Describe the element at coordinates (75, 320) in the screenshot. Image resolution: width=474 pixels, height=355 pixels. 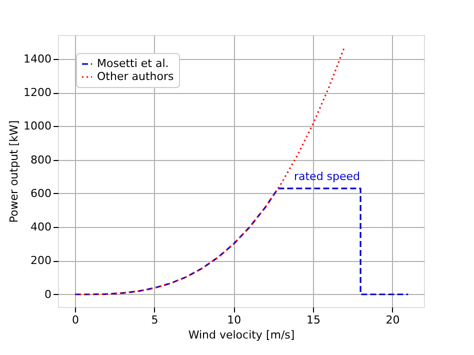
I see `x-tick-label: 0` at that location.